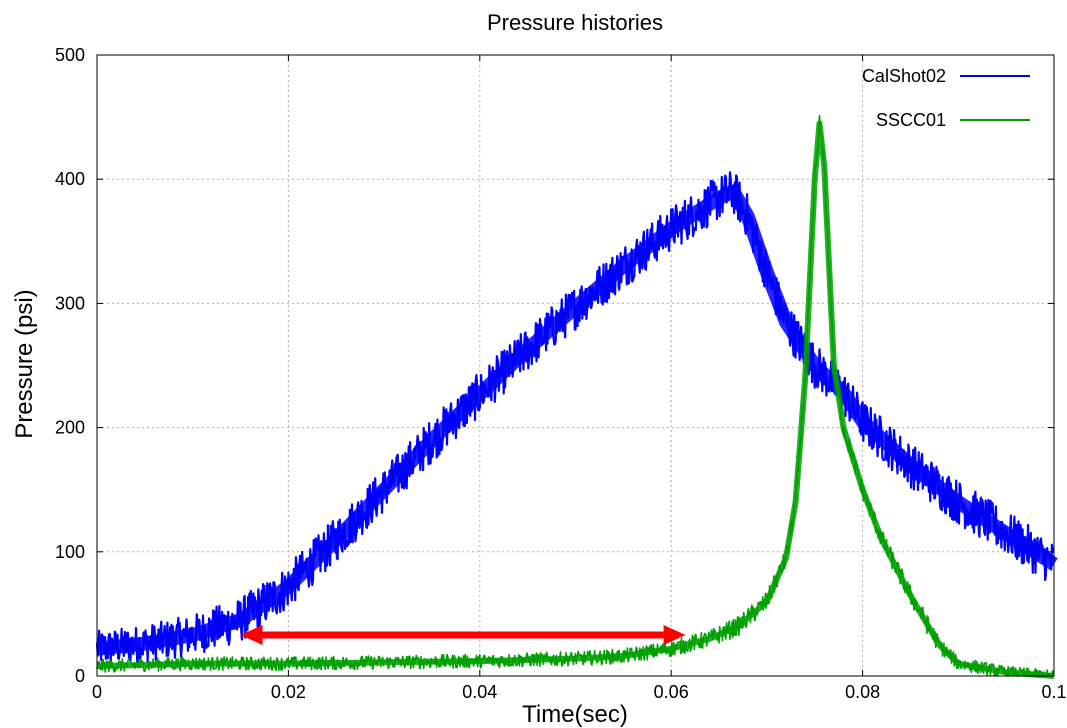 The width and height of the screenshot is (1067, 728). Describe the element at coordinates (97, 692) in the screenshot. I see `x-tick-label: 0` at that location.